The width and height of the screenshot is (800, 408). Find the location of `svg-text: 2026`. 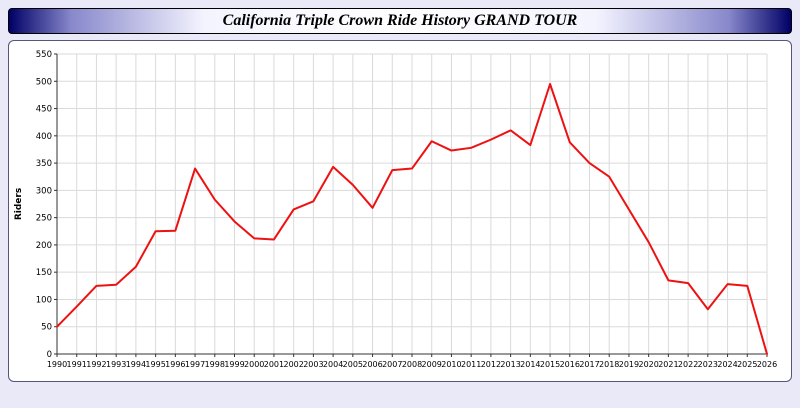

svg-text: 2026 is located at coordinates (767, 364).